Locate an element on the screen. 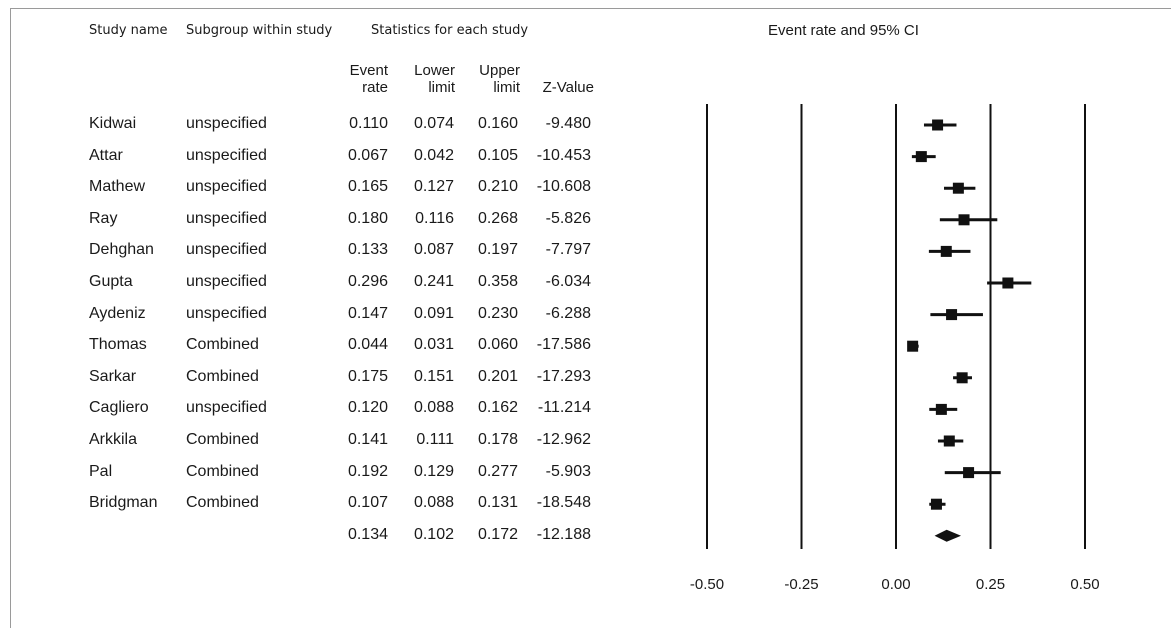 This screenshot has width=1171, height=628. study-name: Arkkila is located at coordinates (113, 439).